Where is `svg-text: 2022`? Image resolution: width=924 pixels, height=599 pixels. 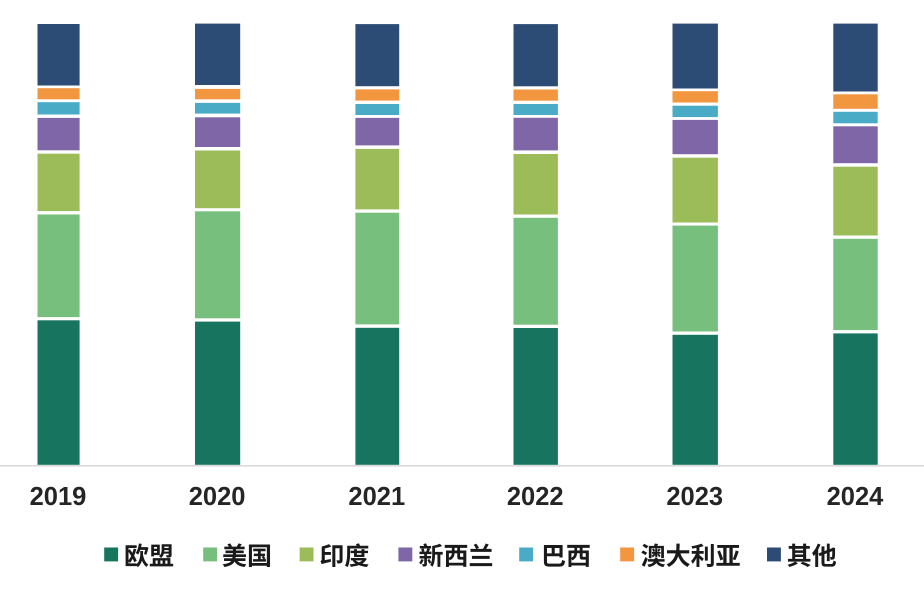
svg-text: 2022 is located at coordinates (535, 497).